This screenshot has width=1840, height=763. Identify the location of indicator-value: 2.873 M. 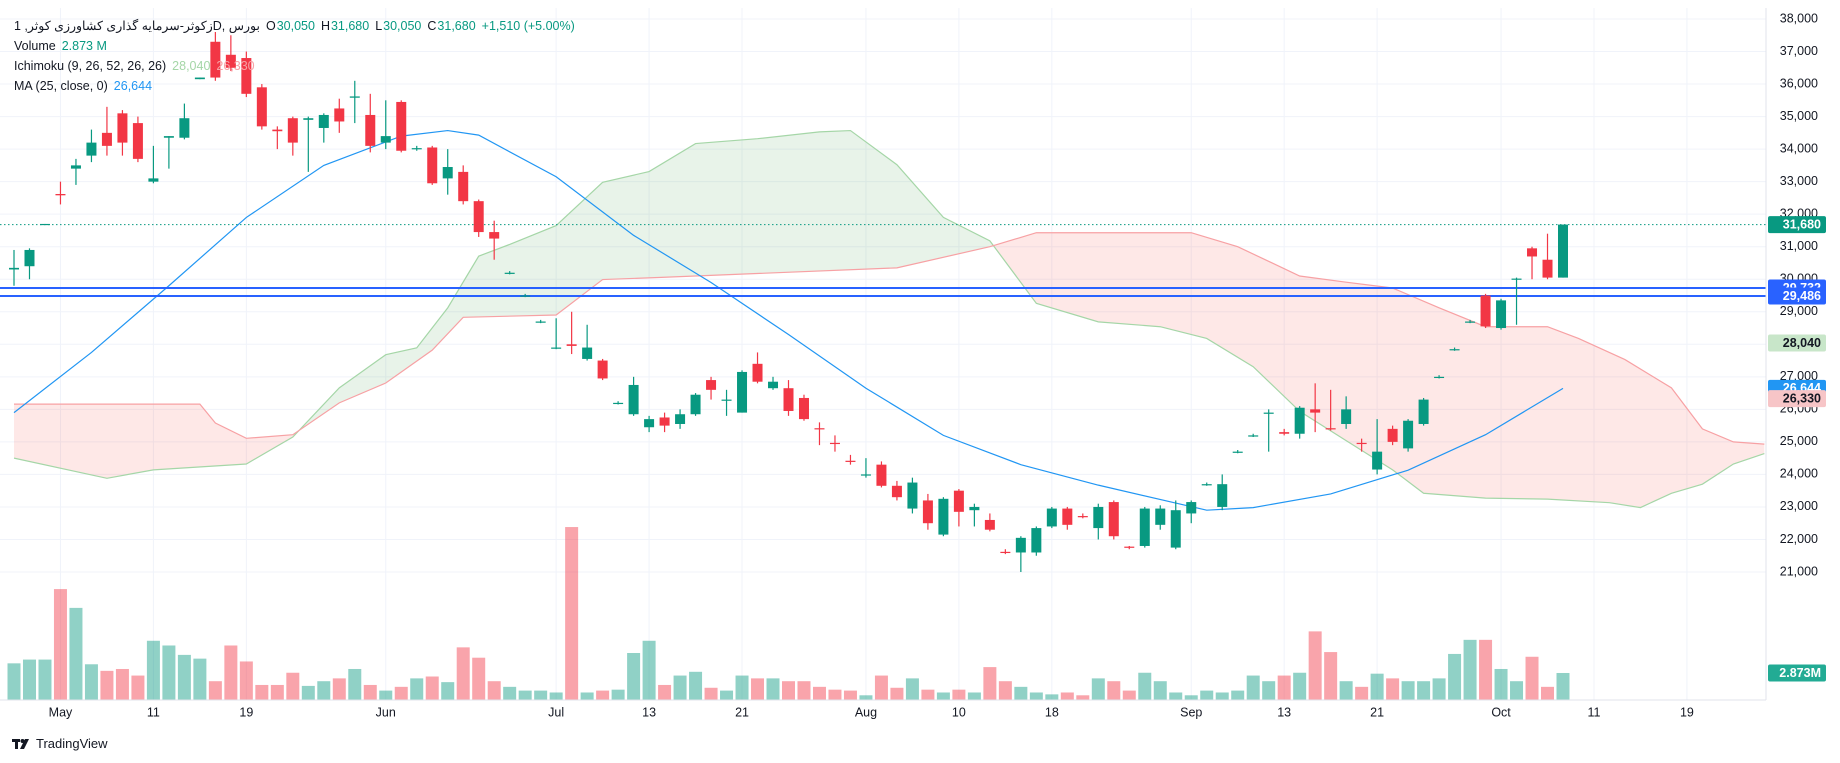
(84, 46).